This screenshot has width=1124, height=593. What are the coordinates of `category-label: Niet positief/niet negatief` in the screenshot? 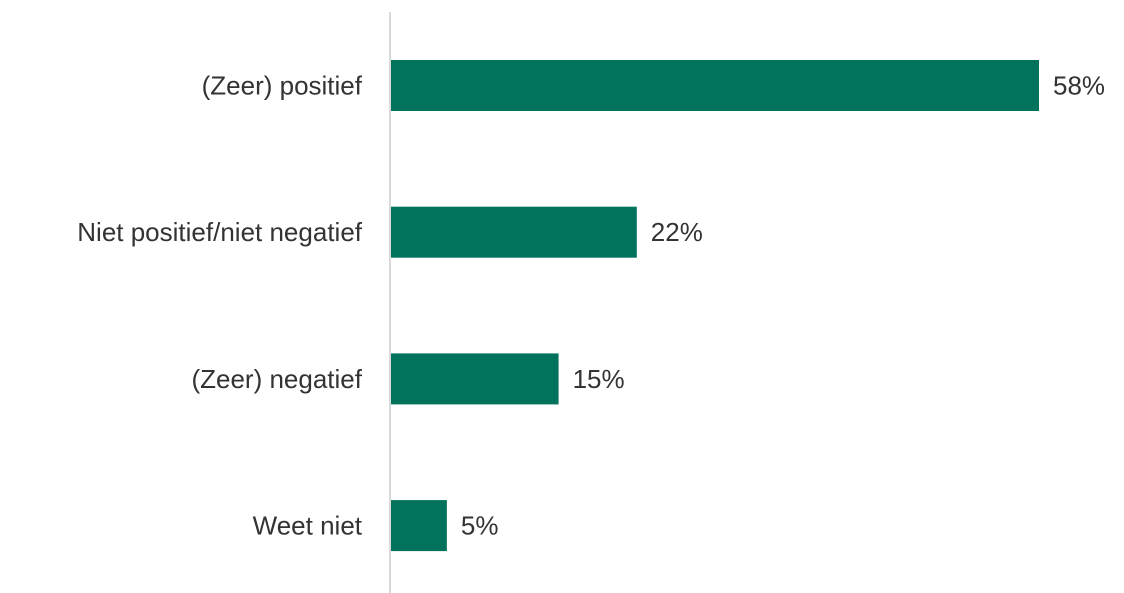 It's located at (220, 232).